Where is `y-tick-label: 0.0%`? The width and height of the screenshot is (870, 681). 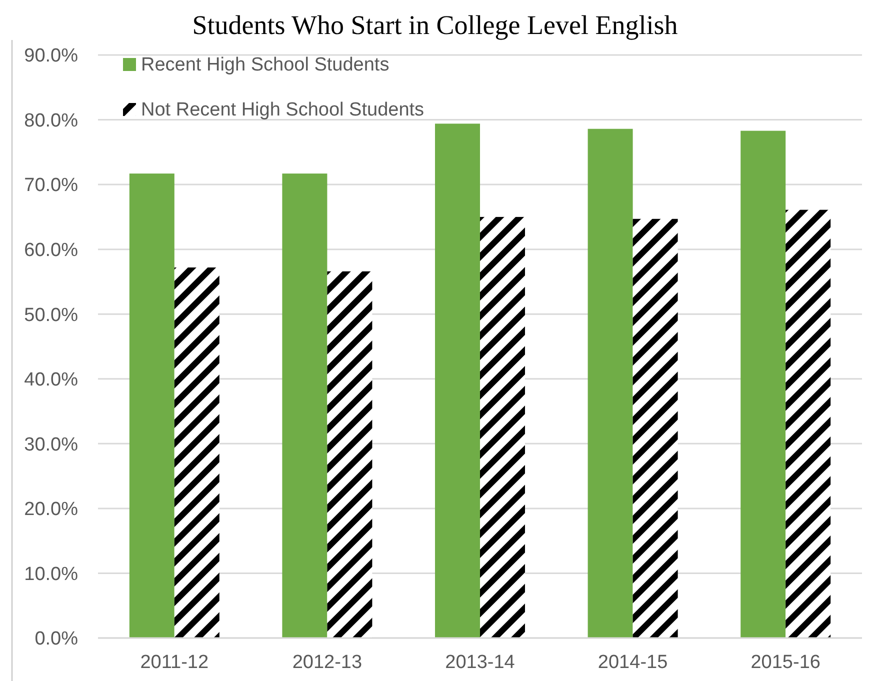
y-tick-label: 0.0% is located at coordinates (56, 639).